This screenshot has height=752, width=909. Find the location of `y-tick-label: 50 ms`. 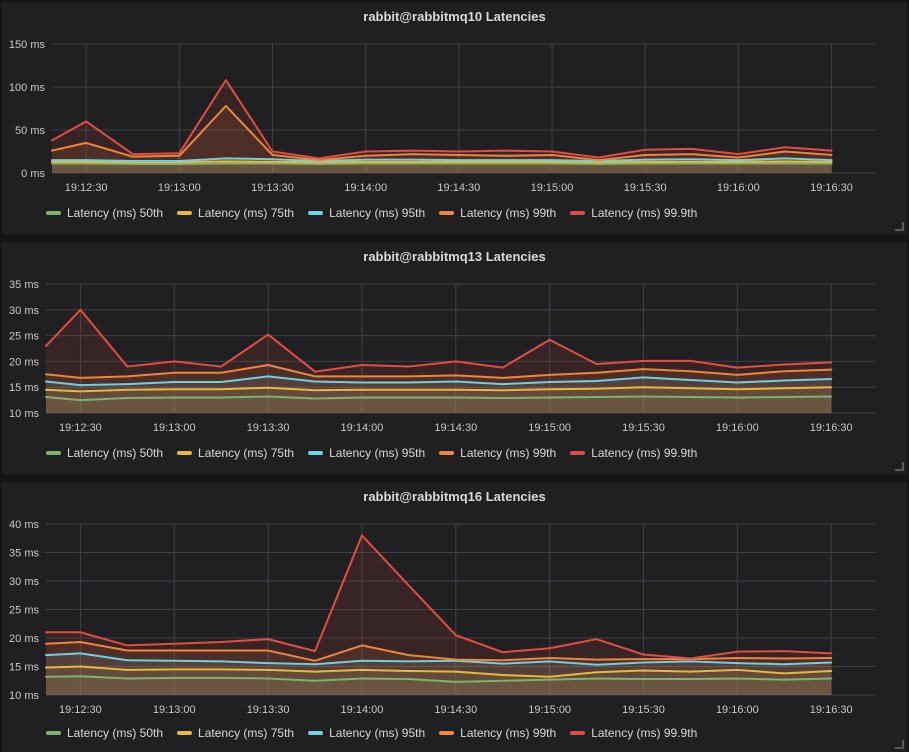

y-tick-label: 50 ms is located at coordinates (30, 131).